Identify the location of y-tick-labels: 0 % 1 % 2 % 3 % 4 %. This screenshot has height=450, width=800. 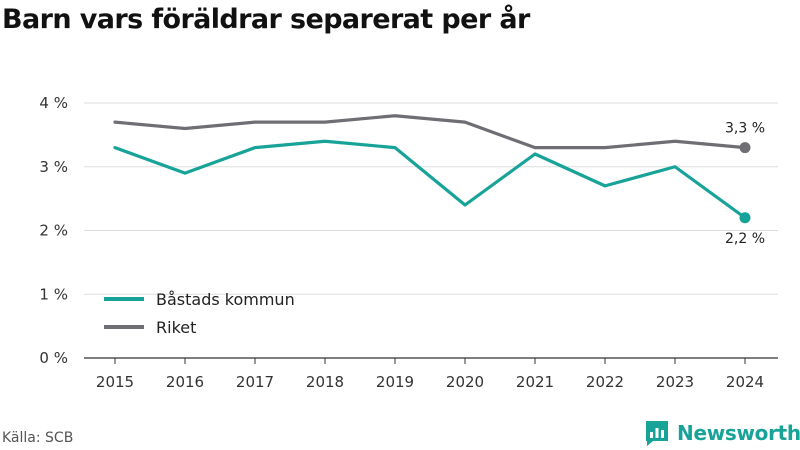
(53, 230).